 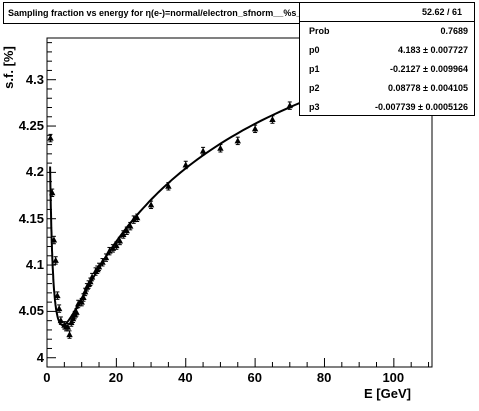 What do you see at coordinates (31, 218) in the screenshot?
I see `y-tick-label: 4.15` at bounding box center [31, 218].